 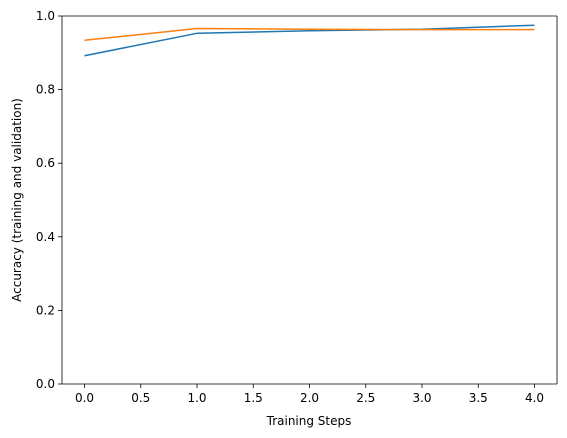 What do you see at coordinates (45, 90) in the screenshot?
I see `y-tick-label: 0.8` at bounding box center [45, 90].